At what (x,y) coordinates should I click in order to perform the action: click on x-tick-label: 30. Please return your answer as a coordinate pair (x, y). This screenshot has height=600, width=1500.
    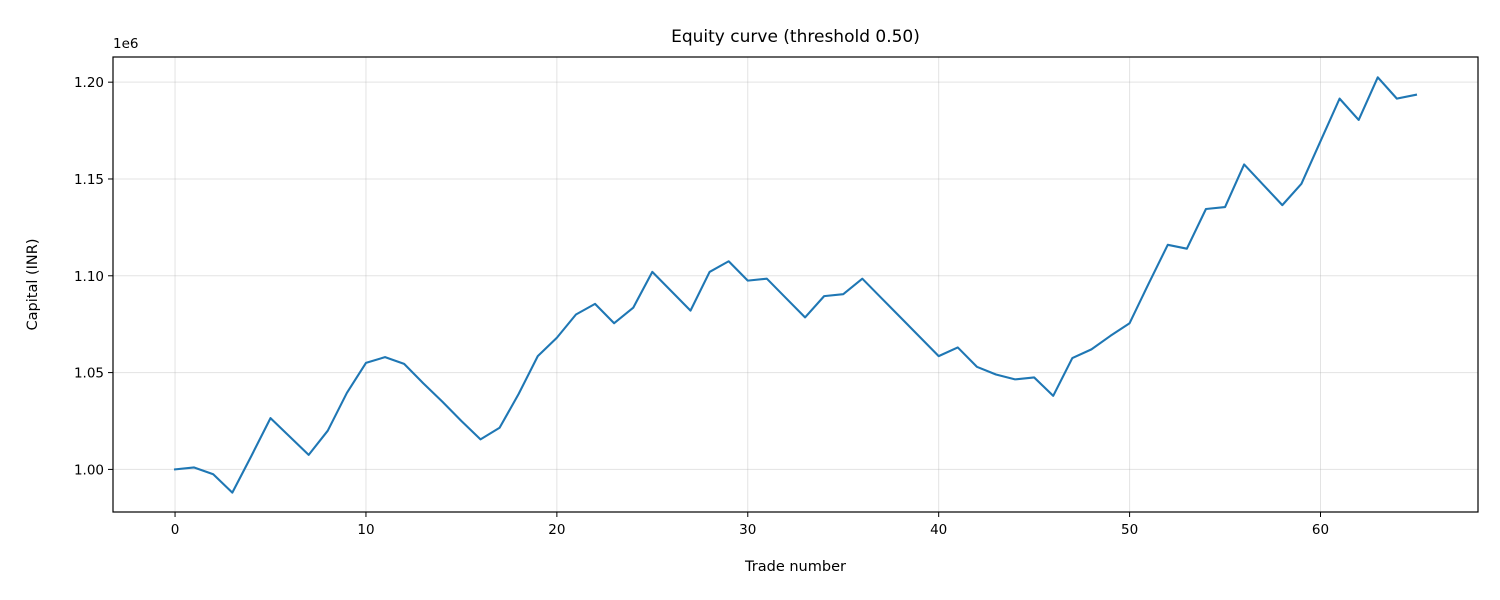
    Looking at the image, I should click on (747, 530).